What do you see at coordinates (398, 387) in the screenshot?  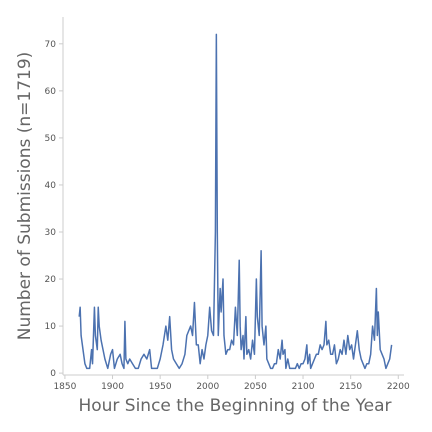 I see `x-tick-label: 2200` at bounding box center [398, 387].